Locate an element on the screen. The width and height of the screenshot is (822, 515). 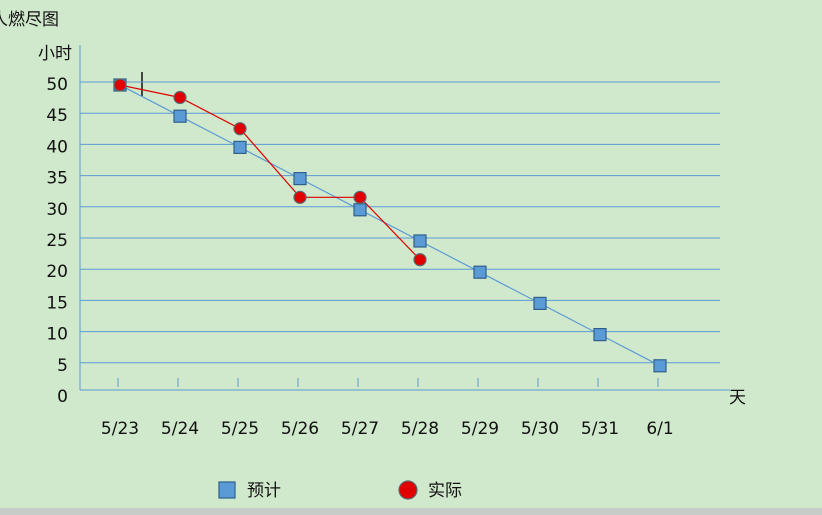
y-tick-label: 0 is located at coordinates (62, 397).